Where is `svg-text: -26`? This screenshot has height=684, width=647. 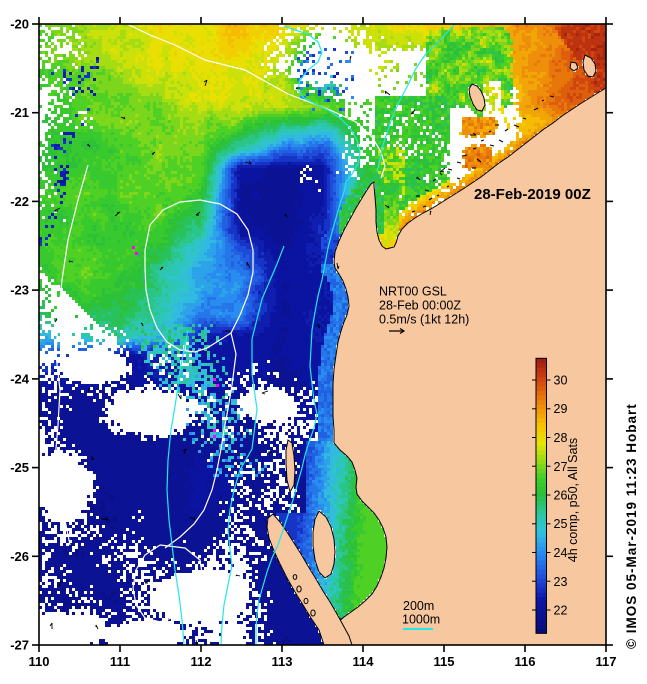 svg-text: -26 is located at coordinates (19, 556).